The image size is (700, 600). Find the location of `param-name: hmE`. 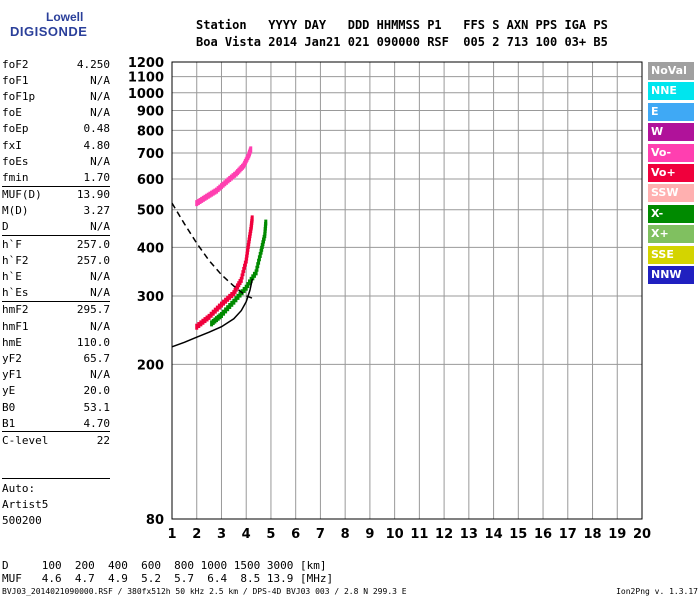

param-name: hmE is located at coordinates (12, 342).